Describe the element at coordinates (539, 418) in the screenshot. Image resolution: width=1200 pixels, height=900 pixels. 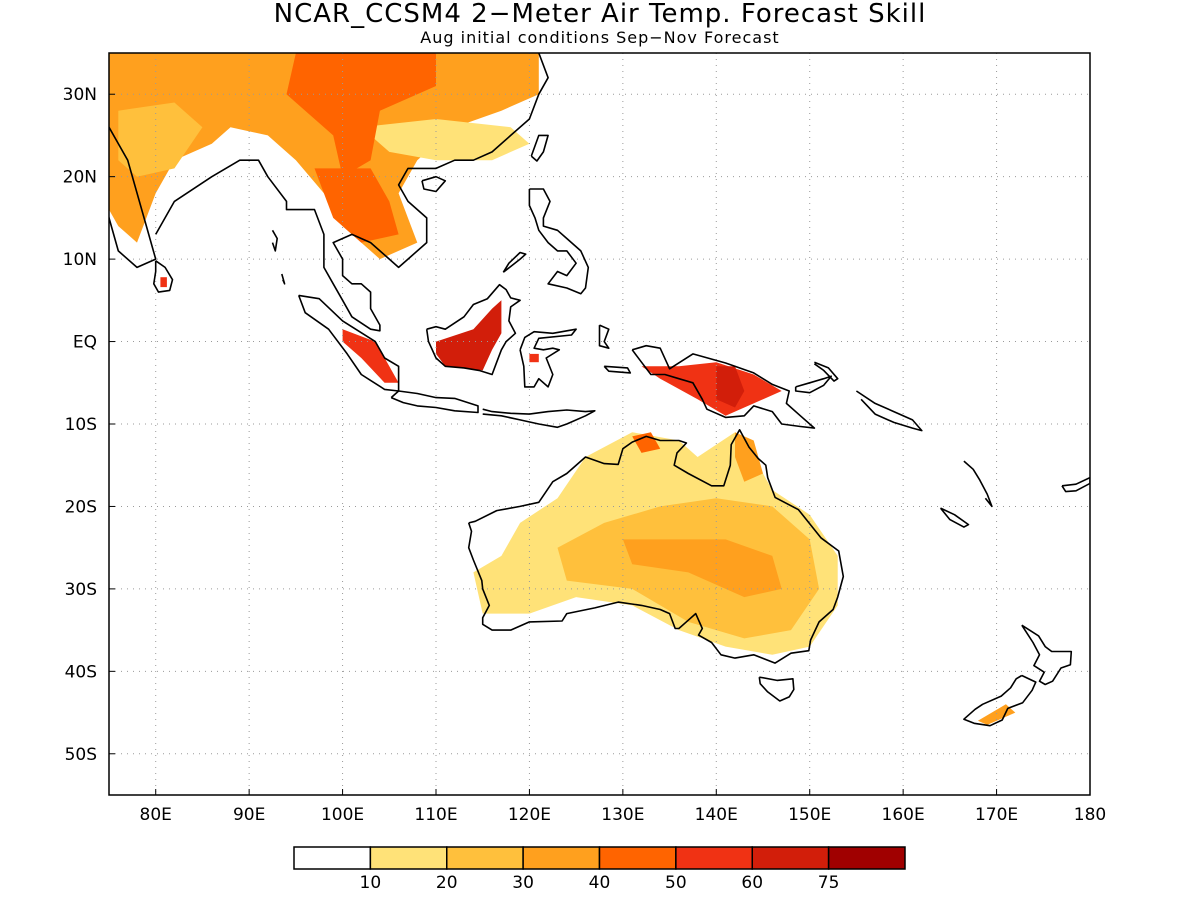
I see `coastline-lesser-sunda` at that location.